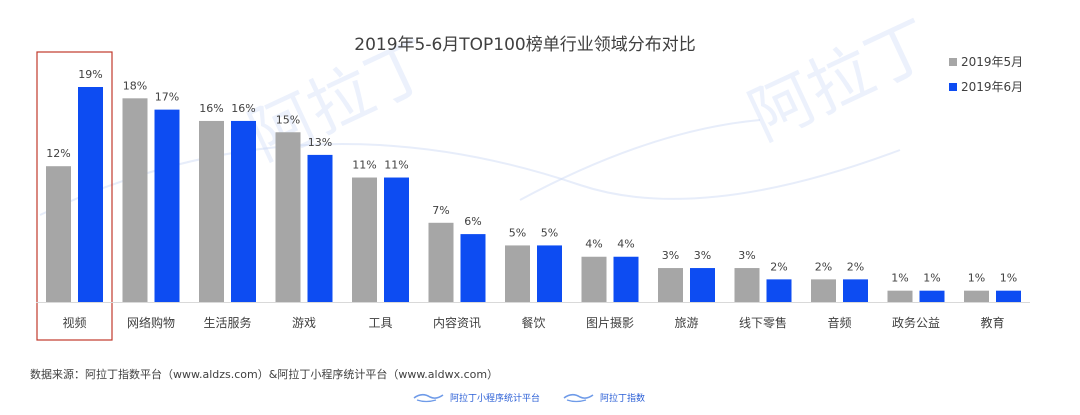 This screenshot has width=1080, height=415. I want to click on data-label-may-2: 16%, so click(211, 108).